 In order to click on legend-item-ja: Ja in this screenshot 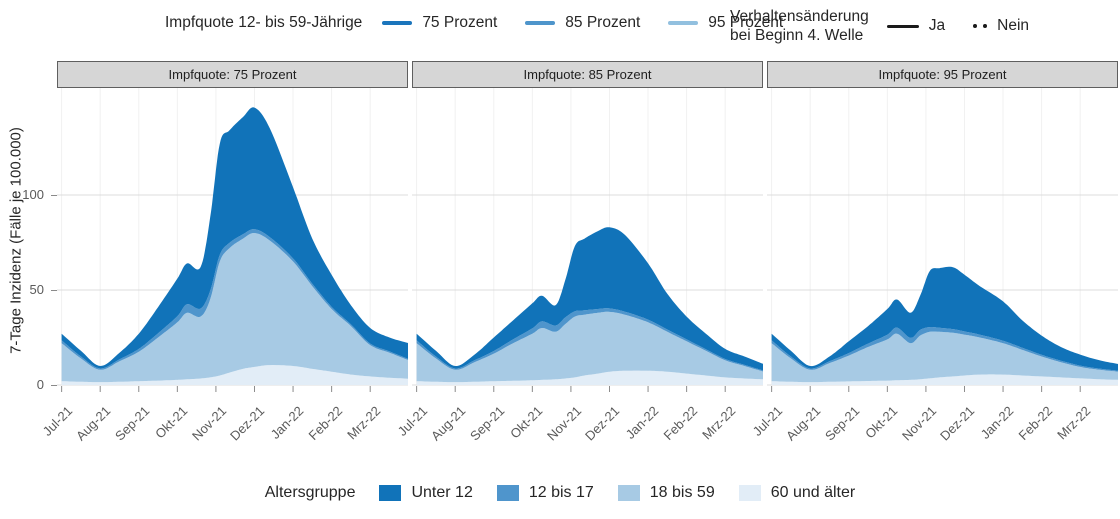, I will do `click(916, 26)`.